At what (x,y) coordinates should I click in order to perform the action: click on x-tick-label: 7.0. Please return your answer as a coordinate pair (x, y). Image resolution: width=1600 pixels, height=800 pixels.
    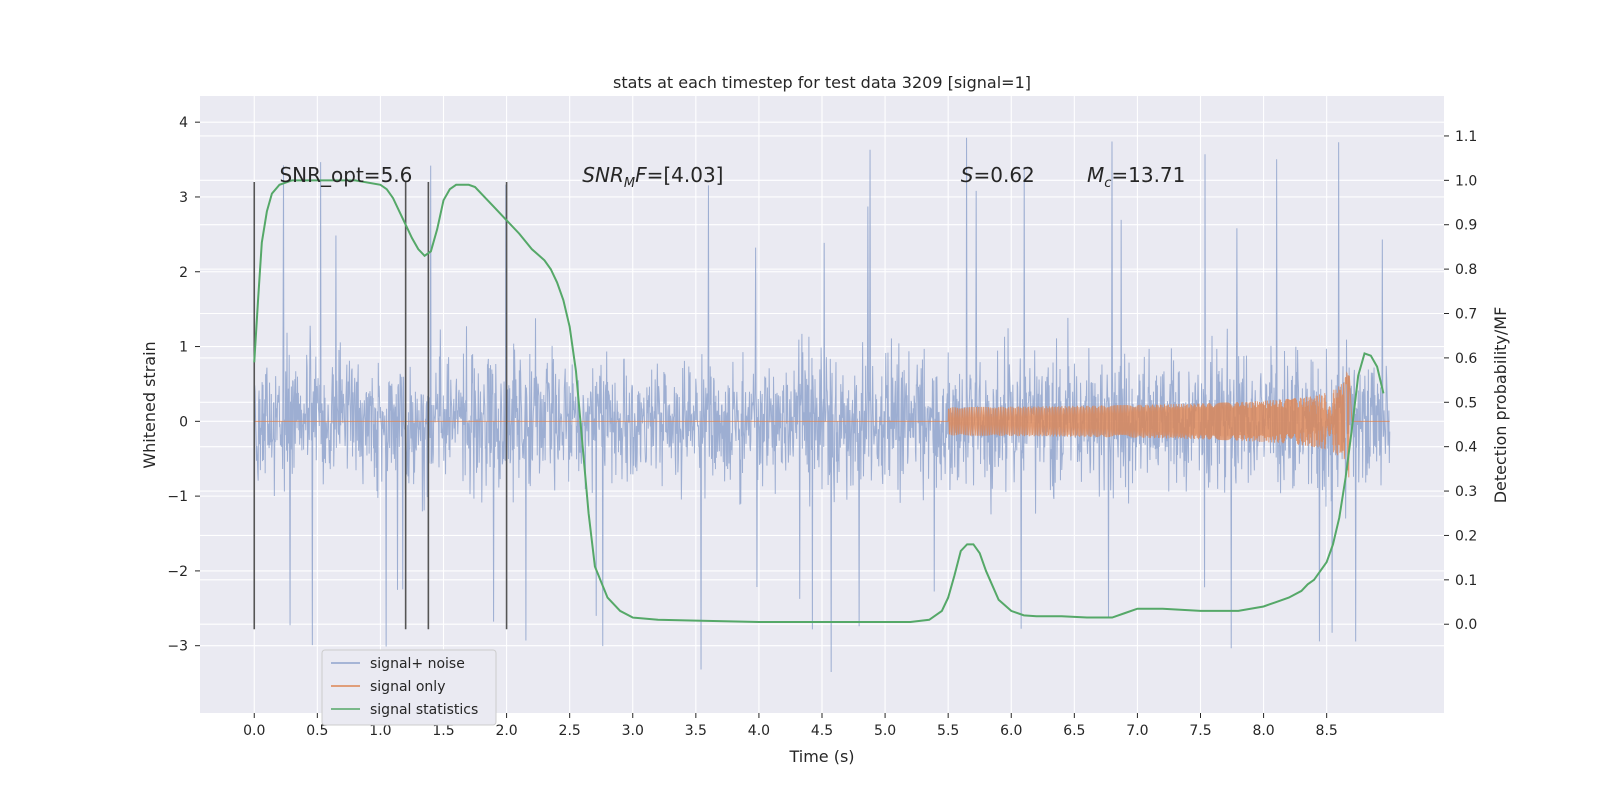
    Looking at the image, I should click on (1137, 731).